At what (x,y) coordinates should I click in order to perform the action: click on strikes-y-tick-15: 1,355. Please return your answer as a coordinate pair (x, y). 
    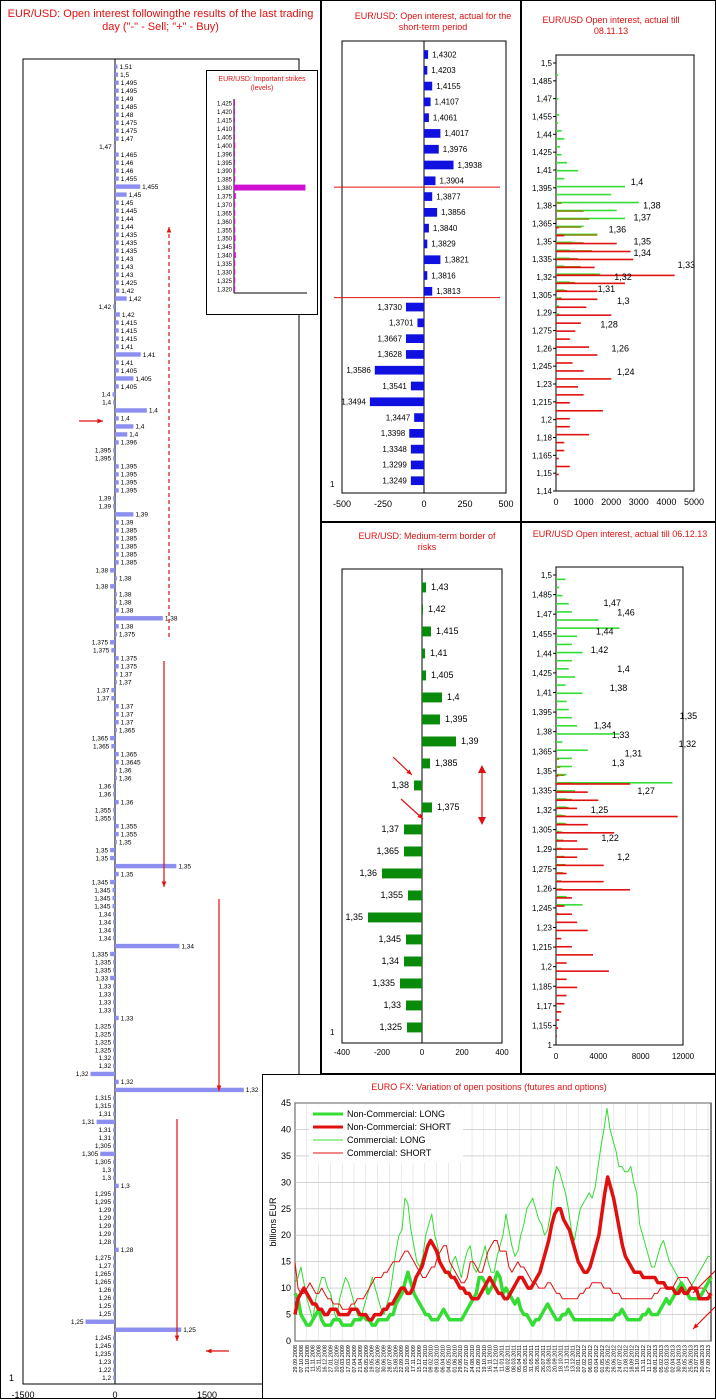
    Looking at the image, I should click on (225, 231).